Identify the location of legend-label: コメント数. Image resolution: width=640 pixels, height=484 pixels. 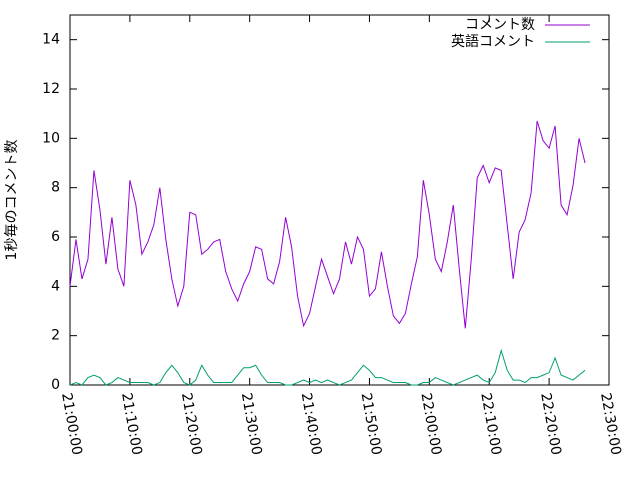
(500, 25).